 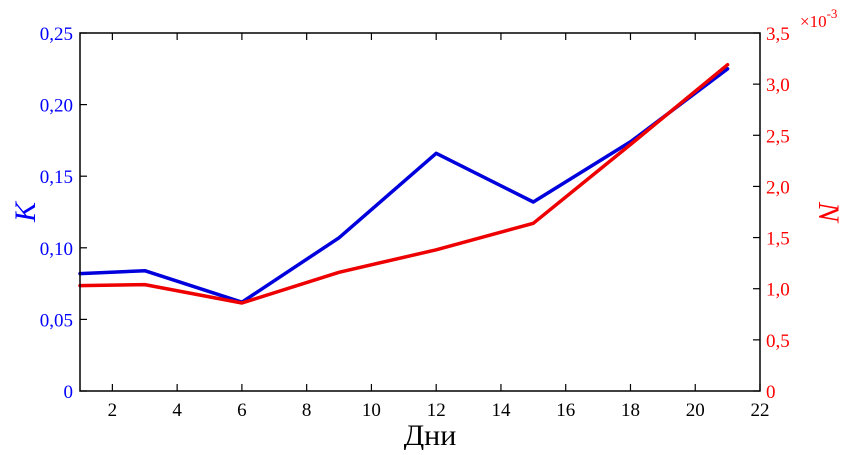 I want to click on right-tick-label: 2,5, so click(x=778, y=136).